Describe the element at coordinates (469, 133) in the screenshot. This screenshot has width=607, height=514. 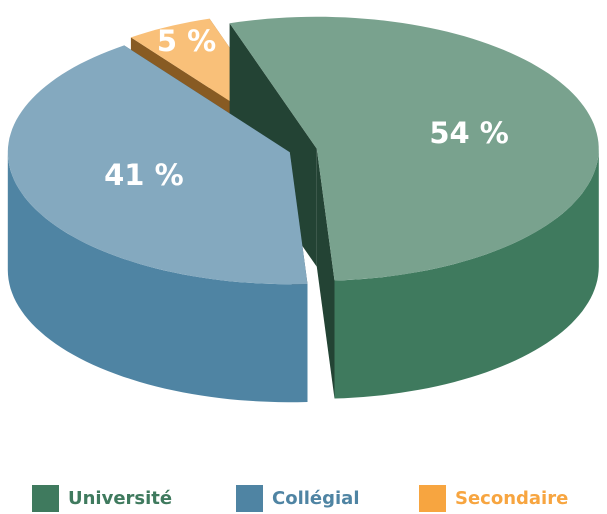
I see `value-label: 54 %` at that location.